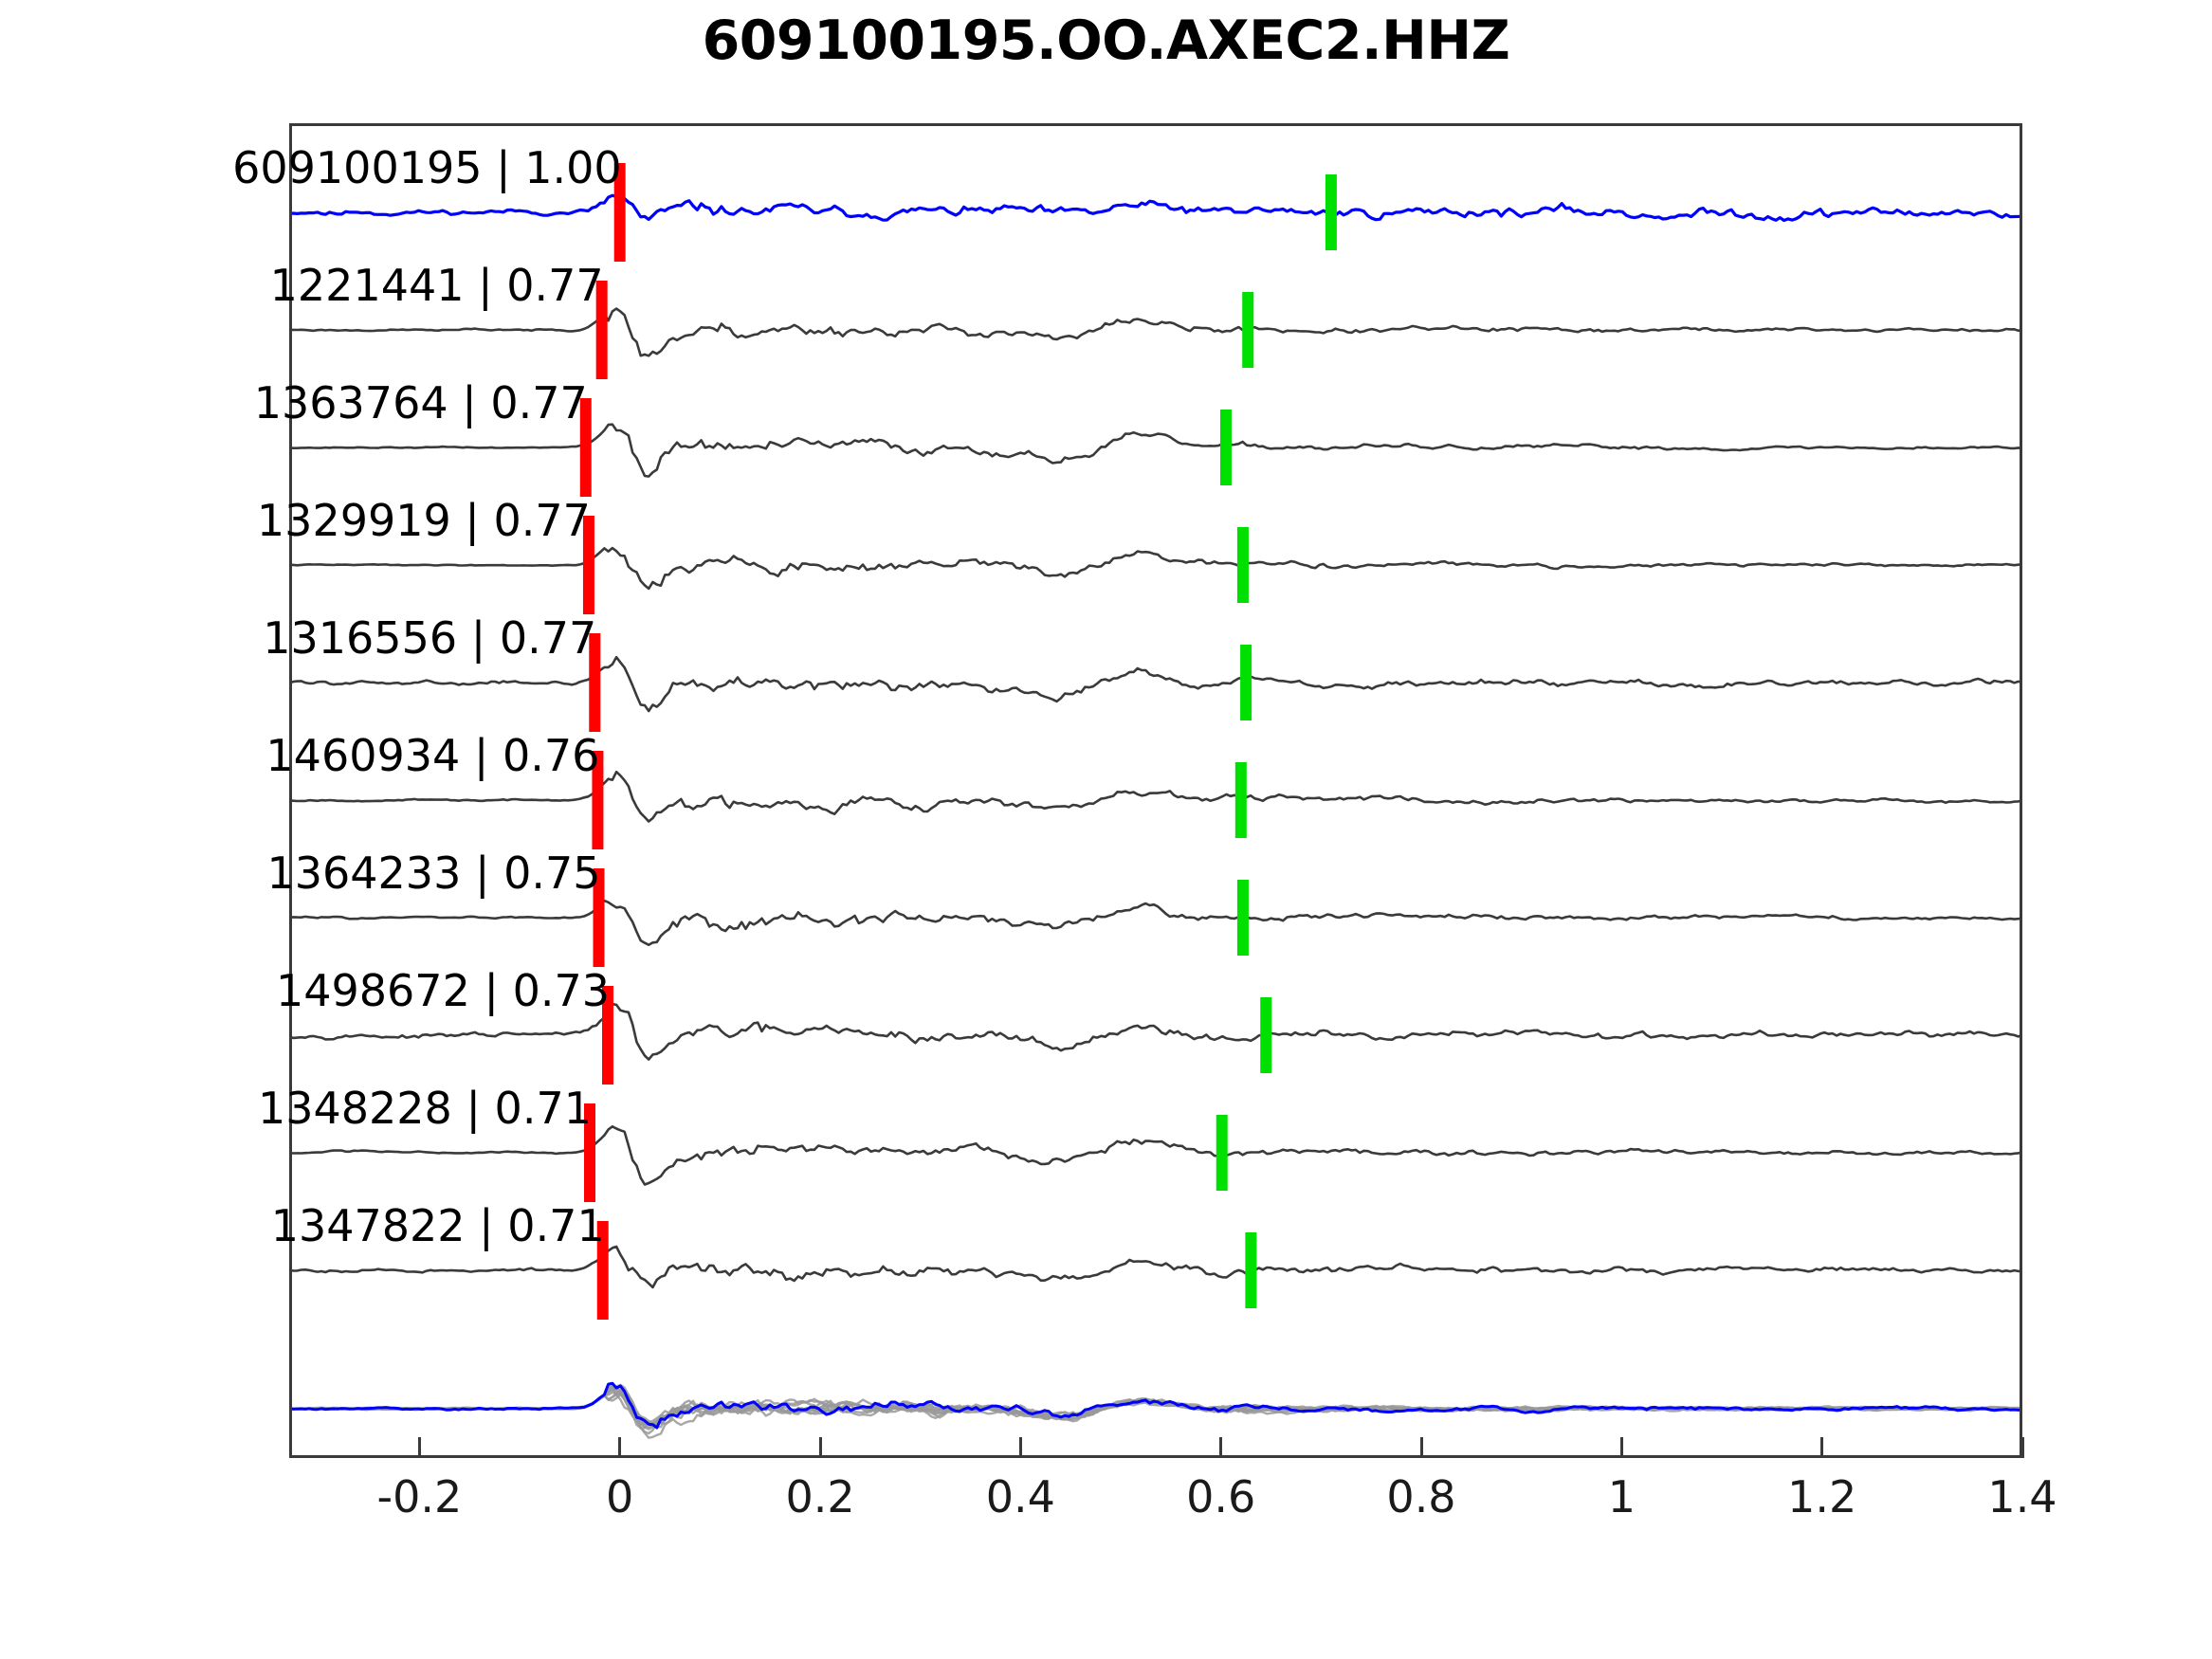 This screenshot has height=1659, width=2212. I want to click on x-tick-label: 1.2, so click(1822, 1496).